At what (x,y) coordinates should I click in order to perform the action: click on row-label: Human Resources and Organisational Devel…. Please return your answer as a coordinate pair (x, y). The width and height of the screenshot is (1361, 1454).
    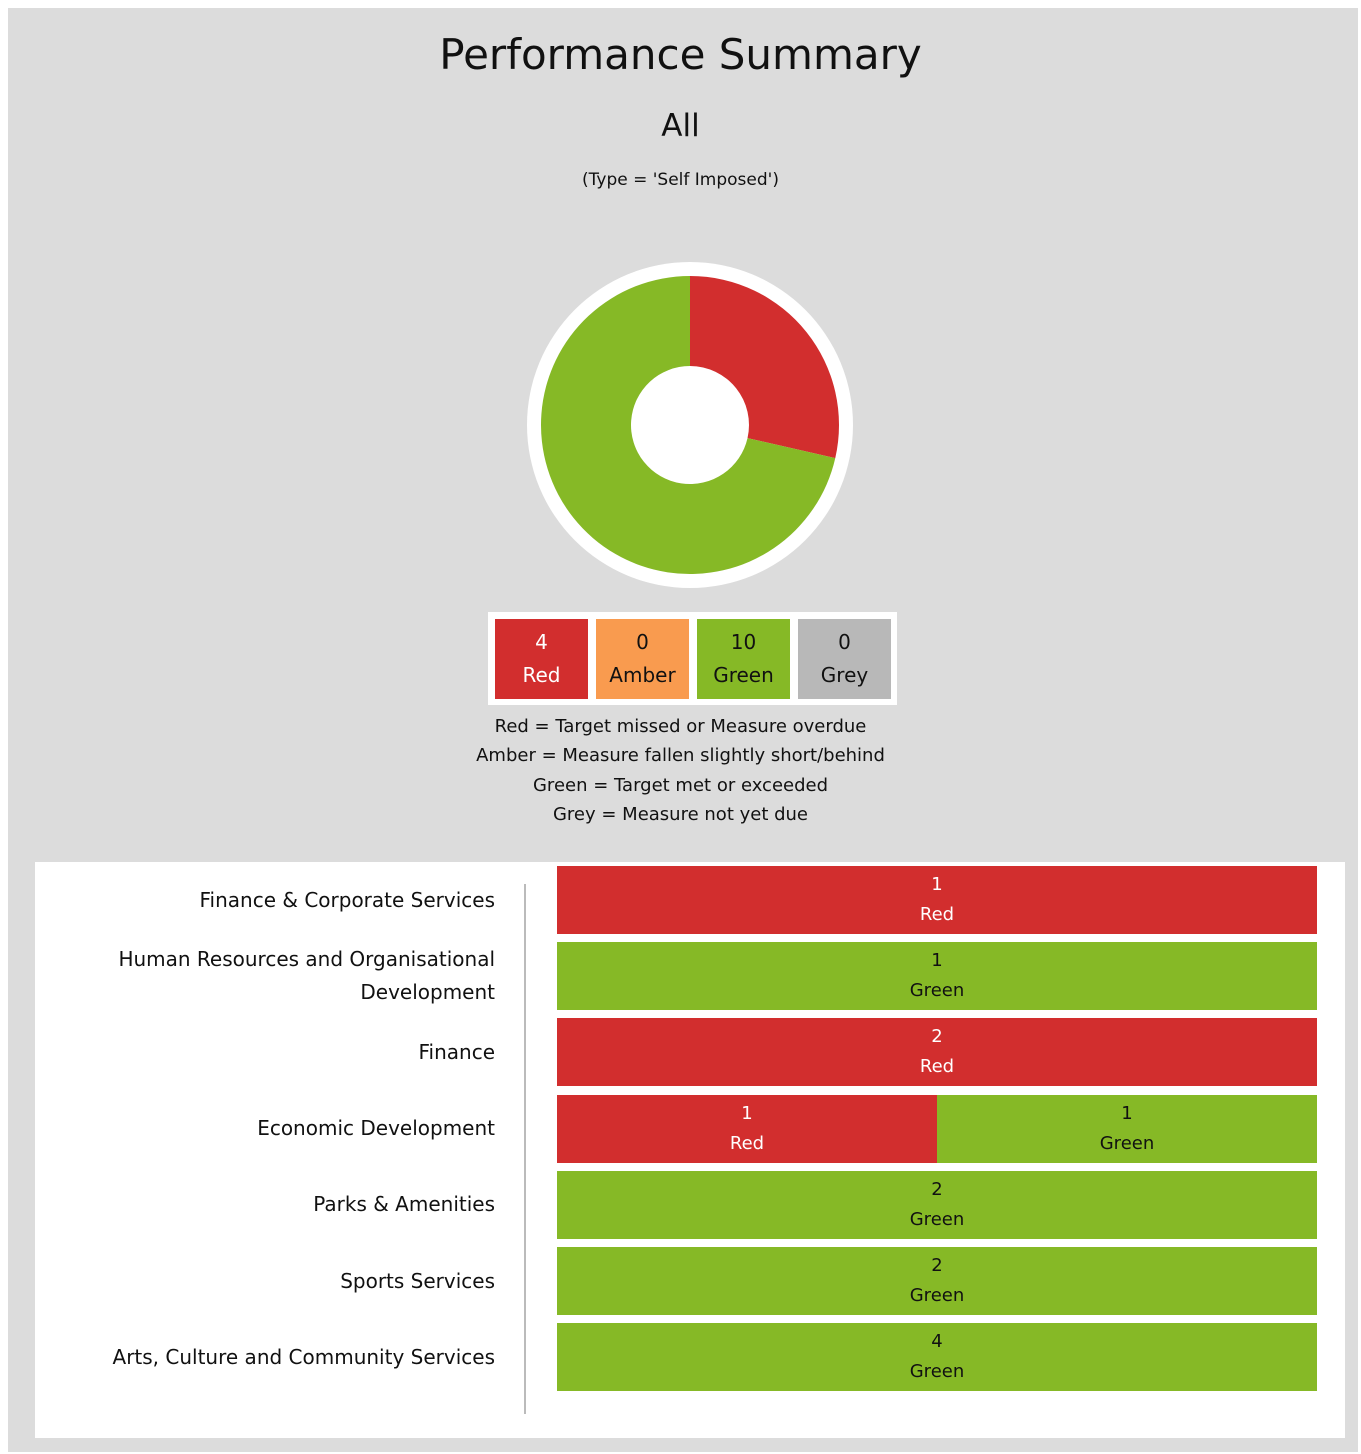
    Looking at the image, I should click on (306, 976).